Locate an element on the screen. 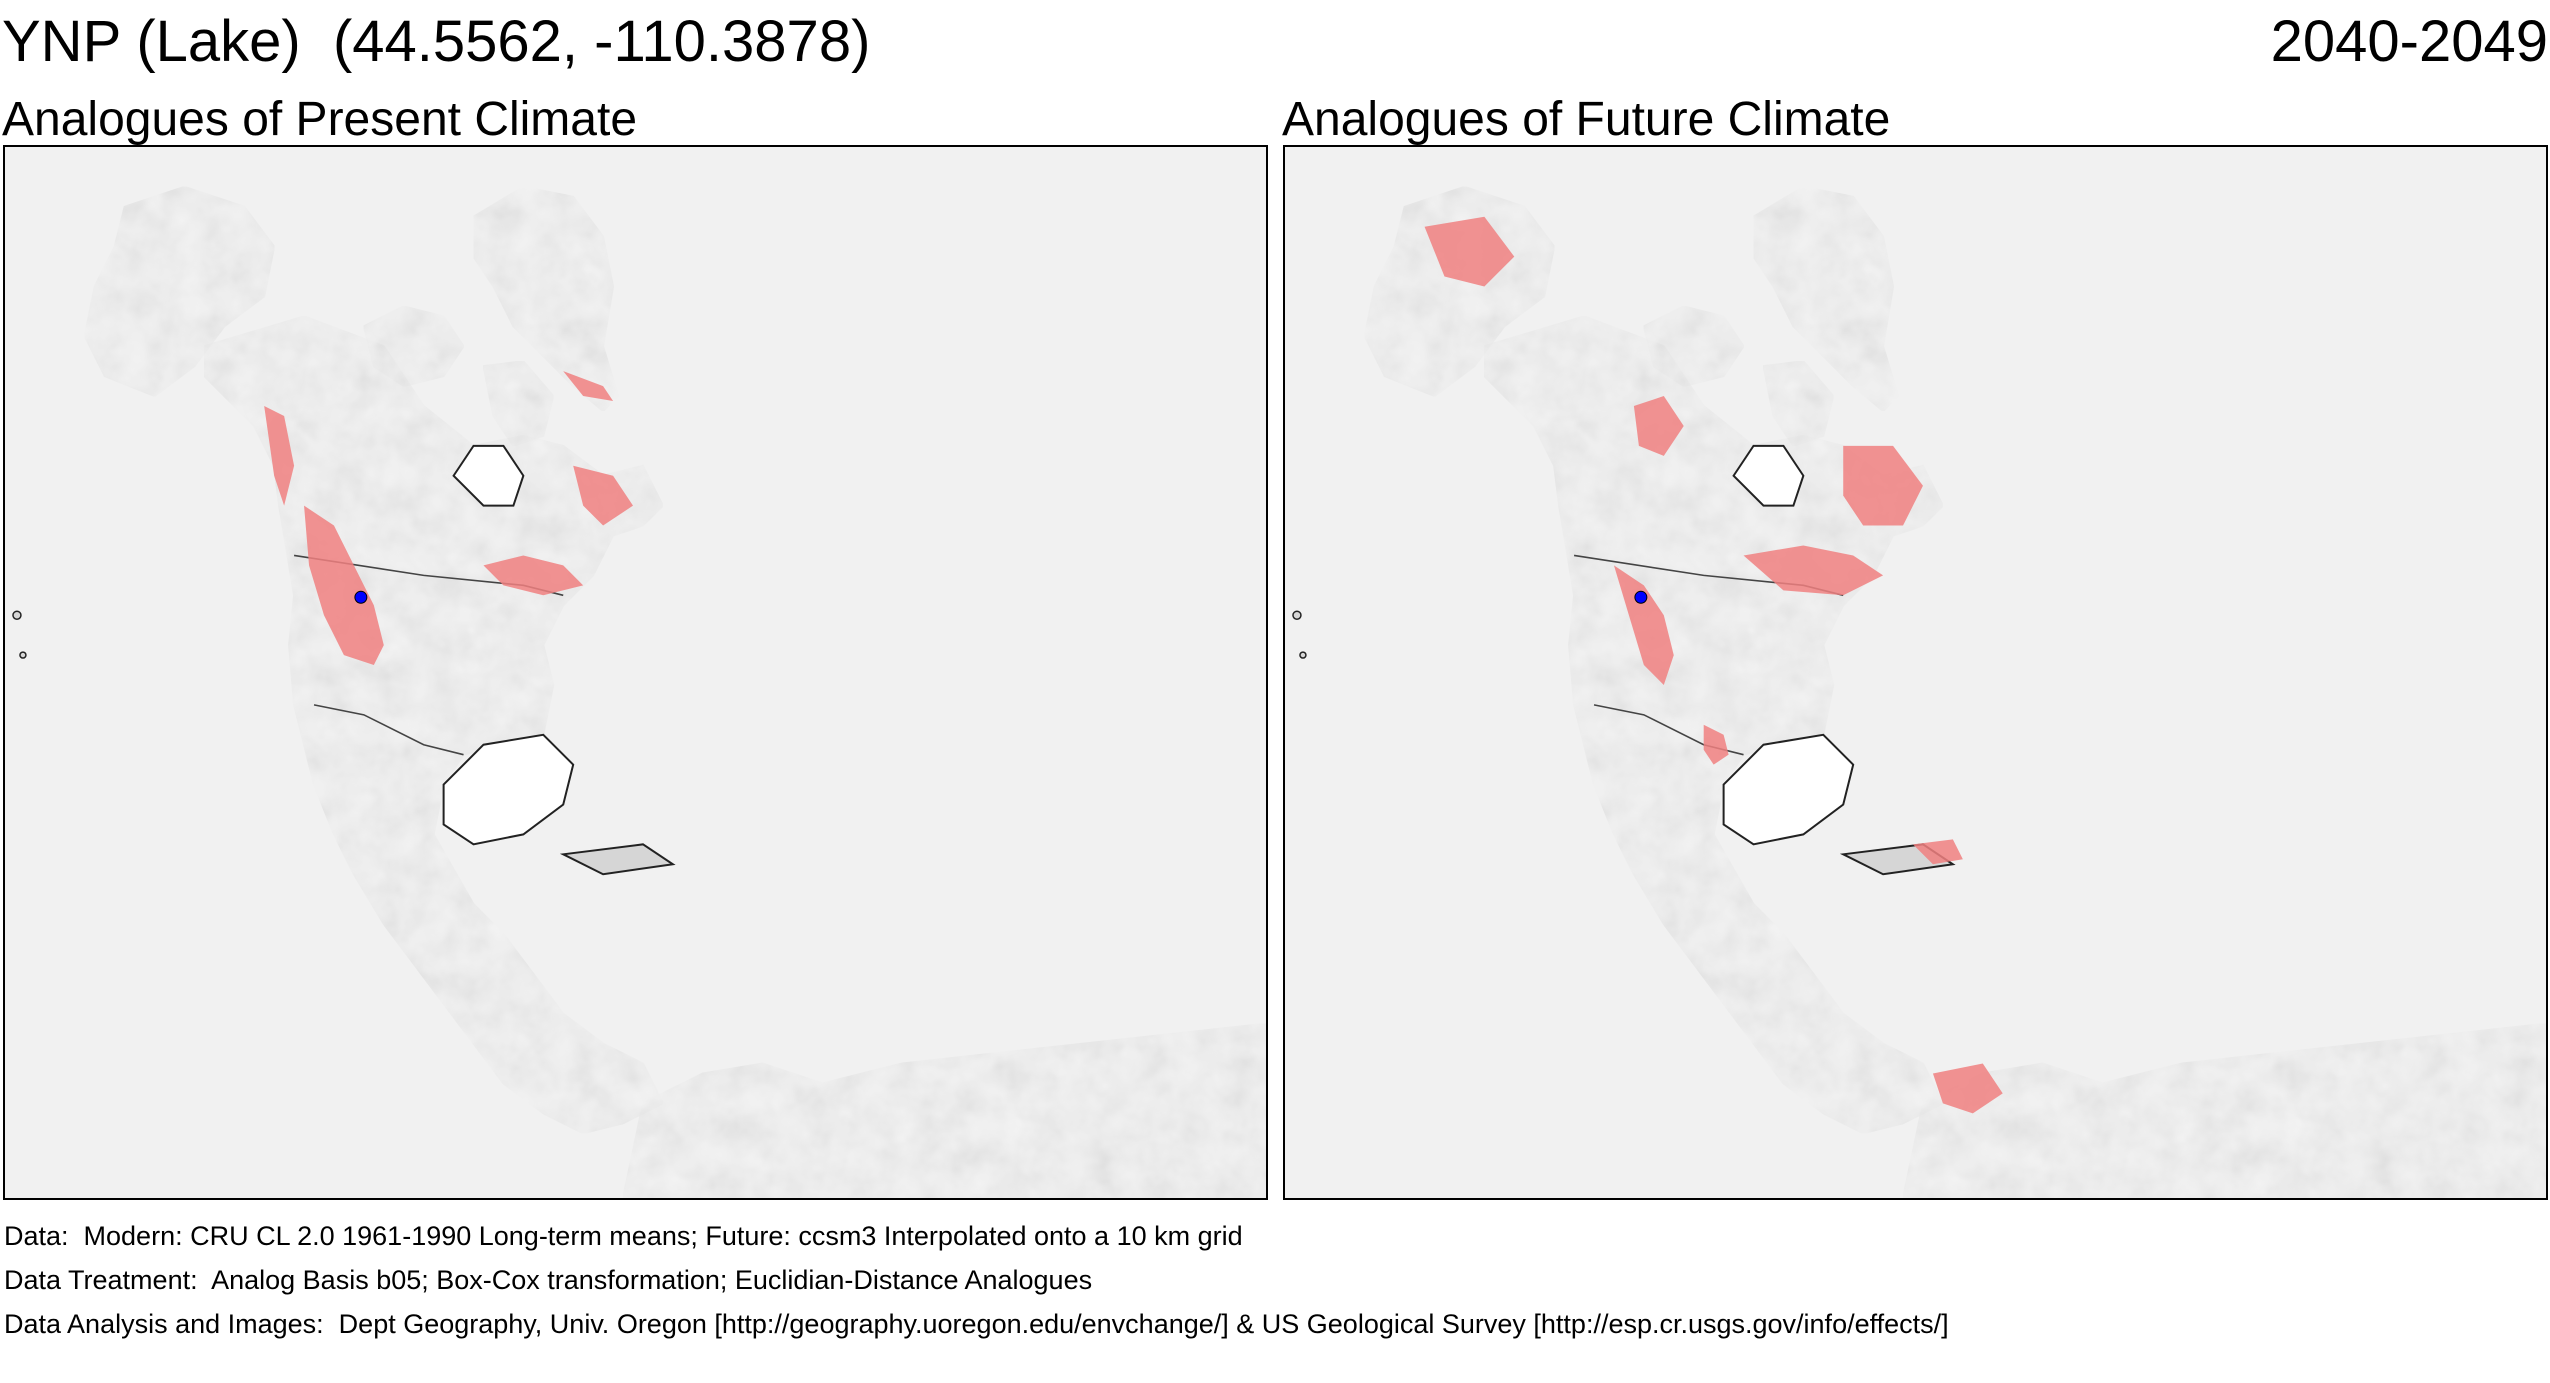  analog-region-greenland is located at coordinates (588, 386).